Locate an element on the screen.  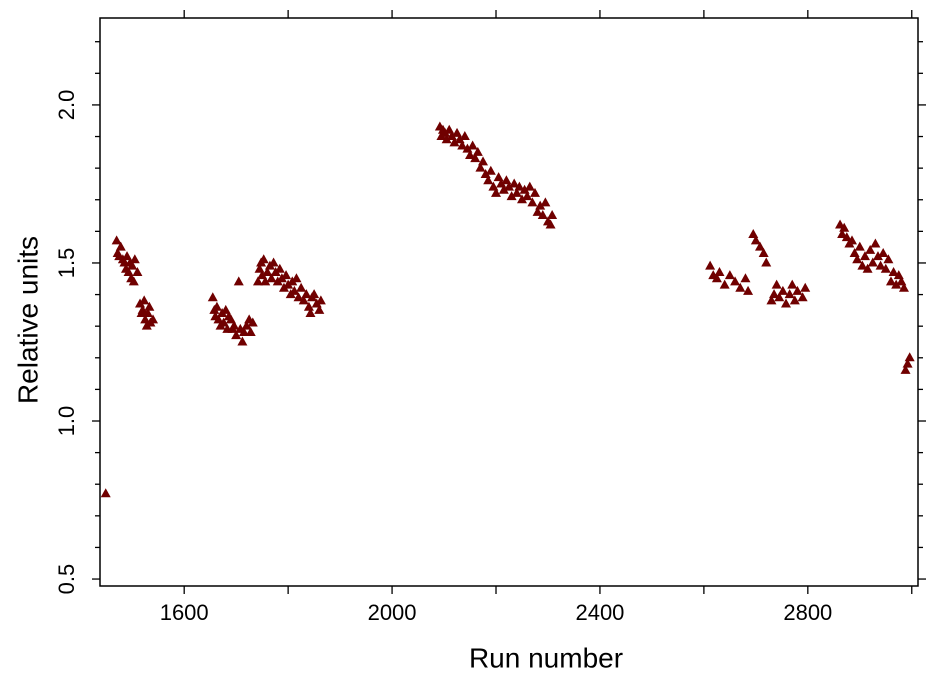
y-tick-label: 1.0 is located at coordinates (66, 421).